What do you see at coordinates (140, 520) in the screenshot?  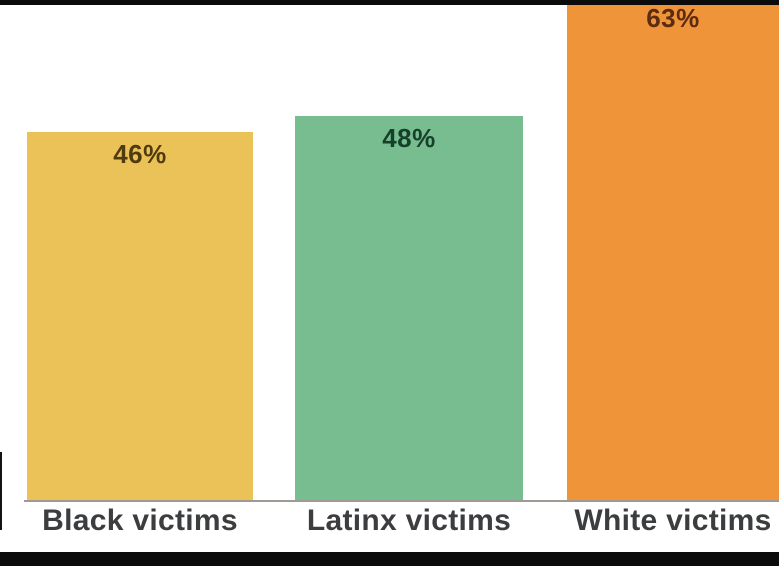 I see `category-label-black-victims: Black victims` at bounding box center [140, 520].